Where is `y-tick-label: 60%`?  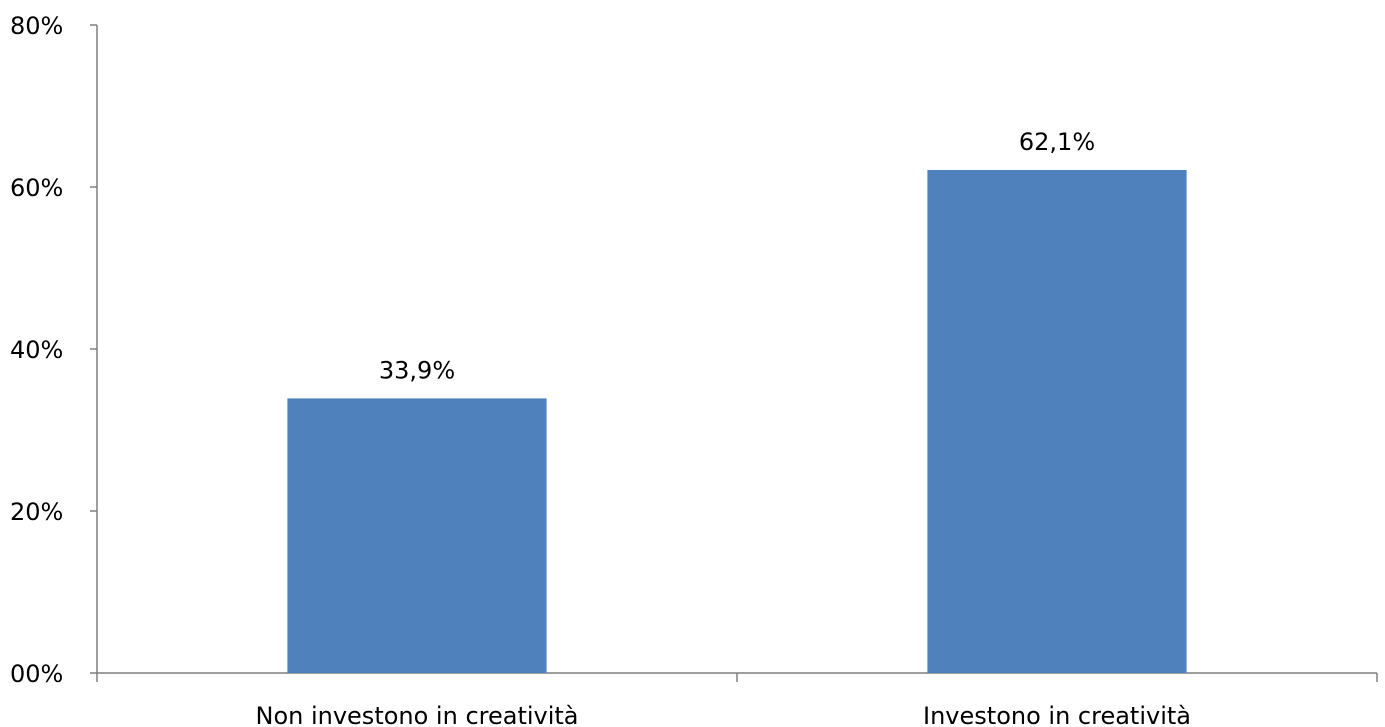
y-tick-label: 60% is located at coordinates (36, 188).